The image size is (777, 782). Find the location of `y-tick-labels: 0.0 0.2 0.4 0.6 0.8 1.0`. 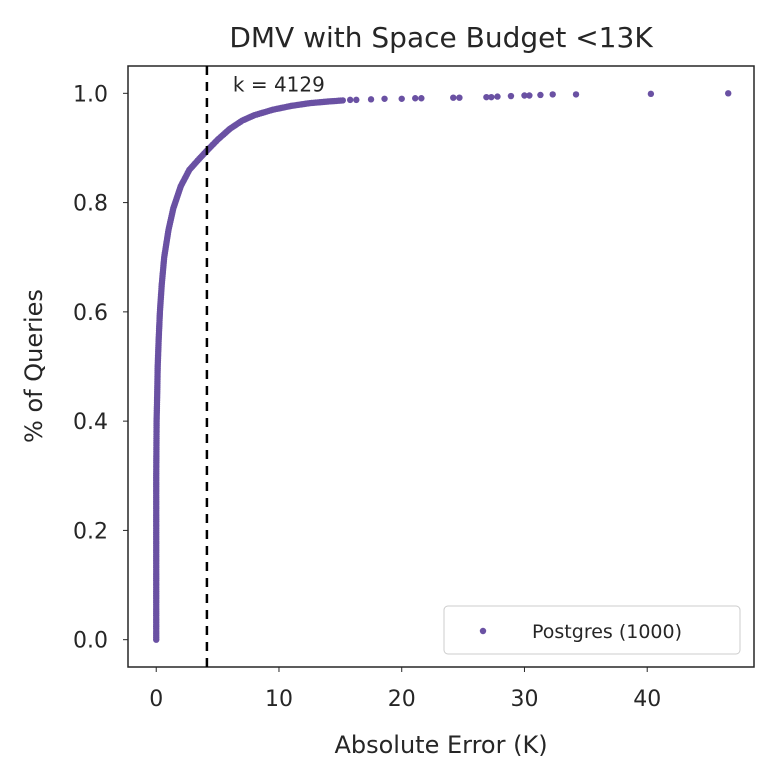

y-tick-labels: 0.0 0.2 0.4 0.6 0.8 1.0 is located at coordinates (100, 368).